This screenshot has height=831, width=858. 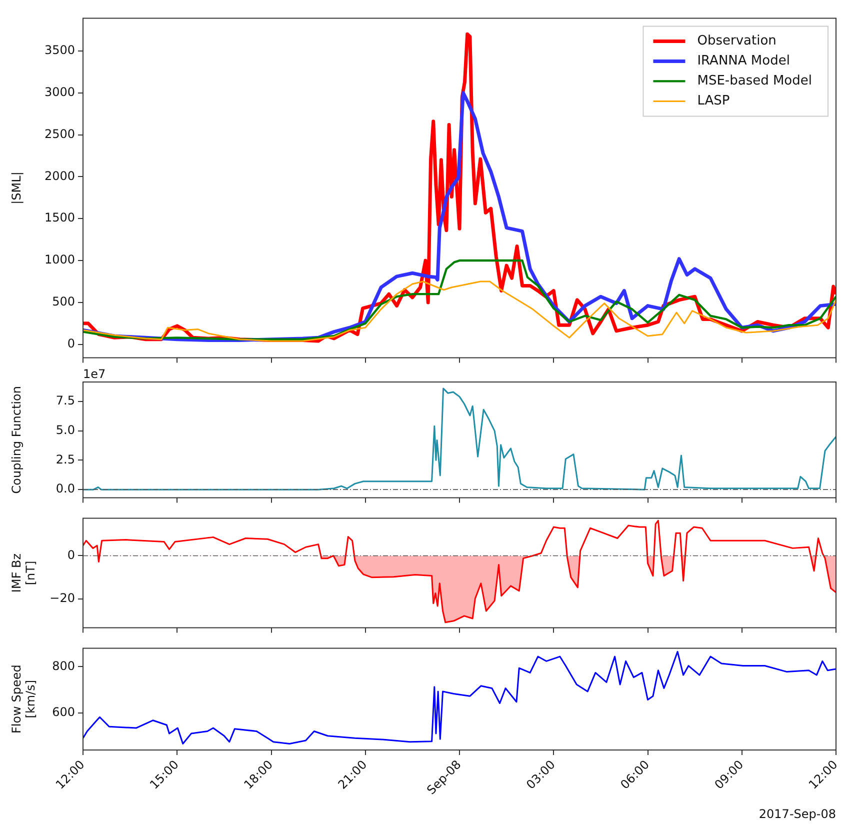 I want to click on text: 2017-Sep-08, so click(x=797, y=814).